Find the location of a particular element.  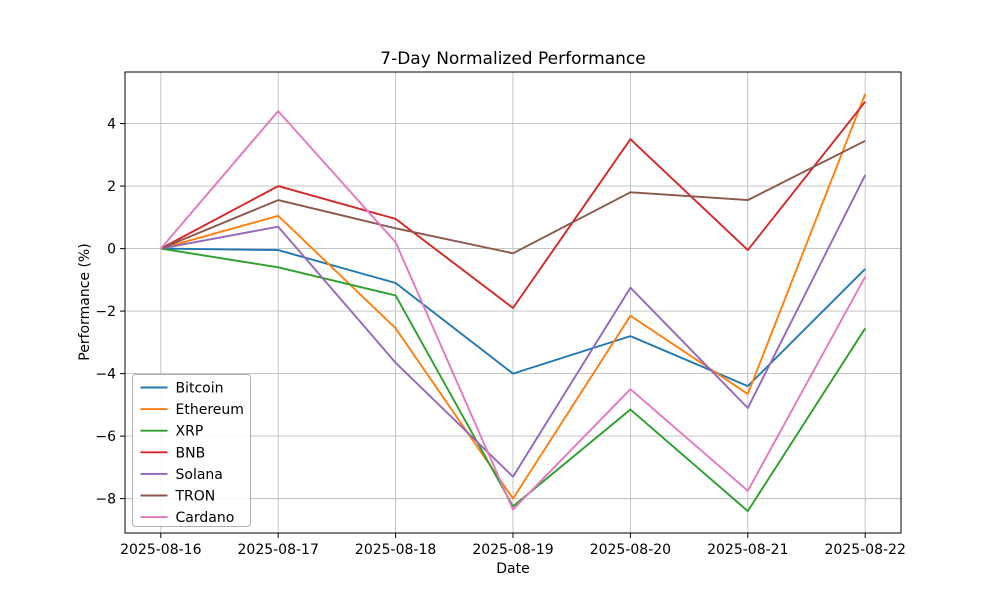

y-tick-label: 0 is located at coordinates (111, 250).